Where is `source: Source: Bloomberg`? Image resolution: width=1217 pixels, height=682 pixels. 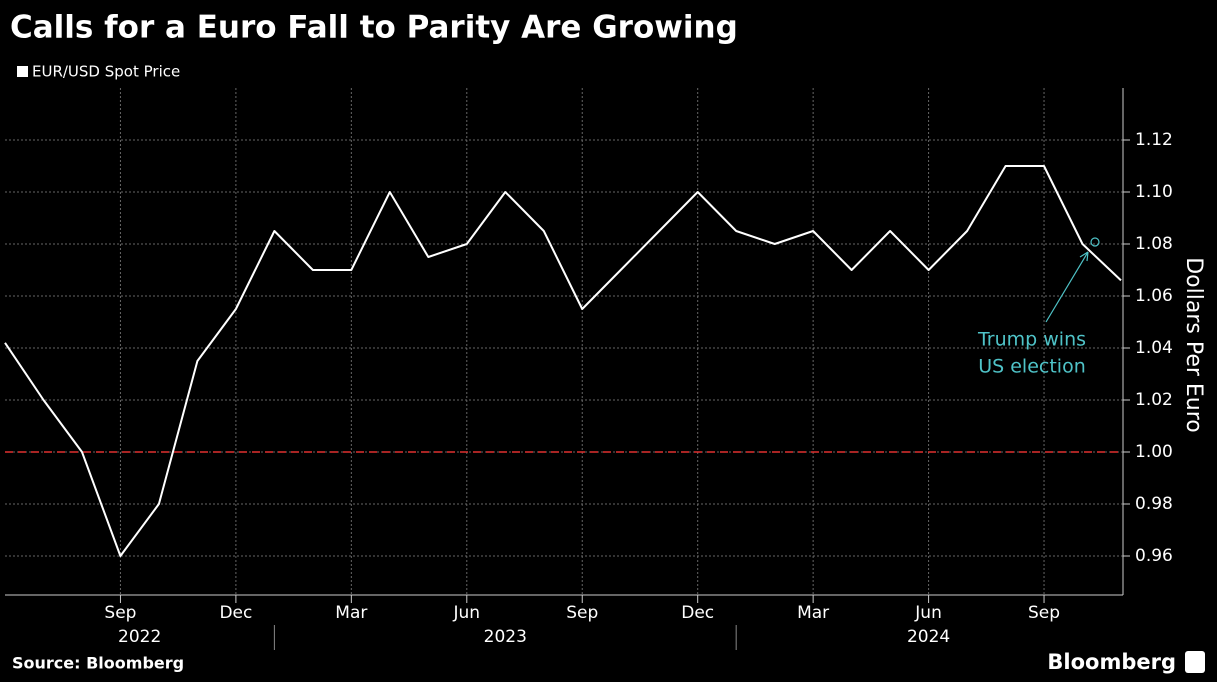 source: Source: Bloomberg is located at coordinates (98, 663).